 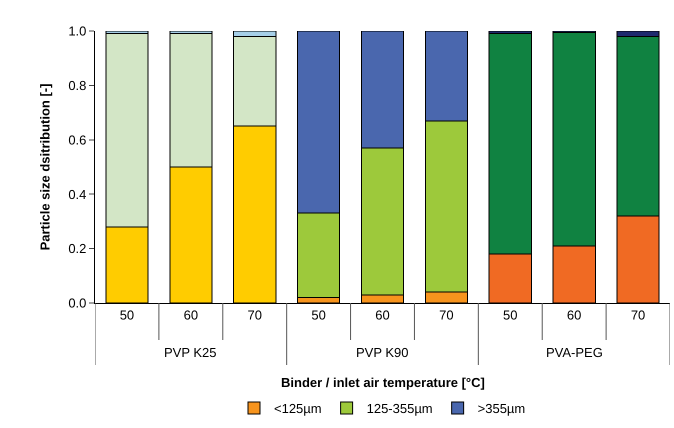 What do you see at coordinates (502, 408) in the screenshot?
I see `legend-label: >355µm` at bounding box center [502, 408].